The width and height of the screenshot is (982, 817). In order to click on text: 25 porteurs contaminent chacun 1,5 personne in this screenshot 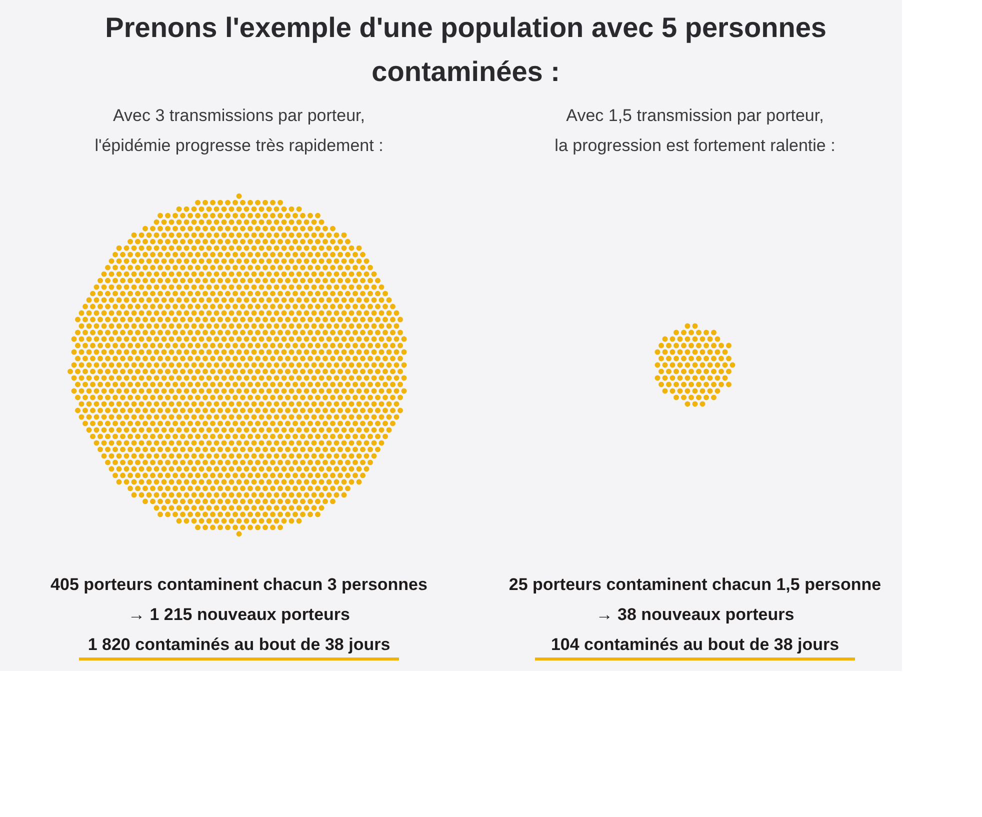, I will do `click(695, 584)`.